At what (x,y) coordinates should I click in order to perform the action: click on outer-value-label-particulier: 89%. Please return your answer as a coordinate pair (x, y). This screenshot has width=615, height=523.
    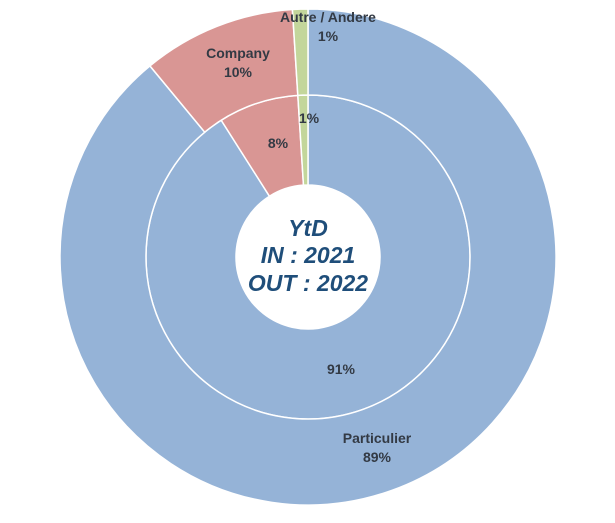
    Looking at the image, I should click on (377, 457).